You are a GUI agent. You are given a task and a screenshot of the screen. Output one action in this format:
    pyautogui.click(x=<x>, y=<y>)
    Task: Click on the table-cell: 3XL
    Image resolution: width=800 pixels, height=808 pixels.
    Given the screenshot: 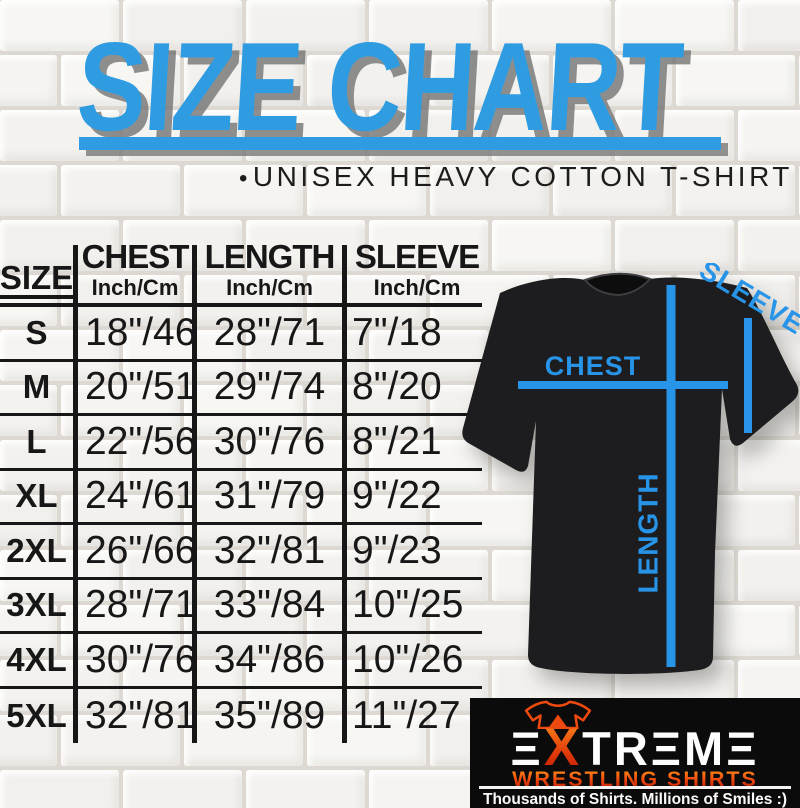 What is the action you would take?
    pyautogui.click(x=39, y=606)
    